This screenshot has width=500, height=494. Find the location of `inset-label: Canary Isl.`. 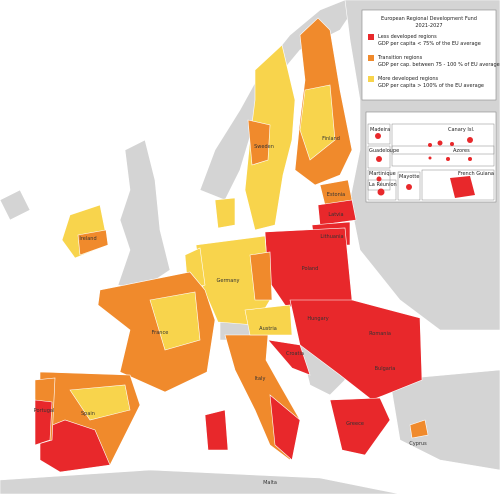

inset-label: Canary Isl. is located at coordinates (461, 130).